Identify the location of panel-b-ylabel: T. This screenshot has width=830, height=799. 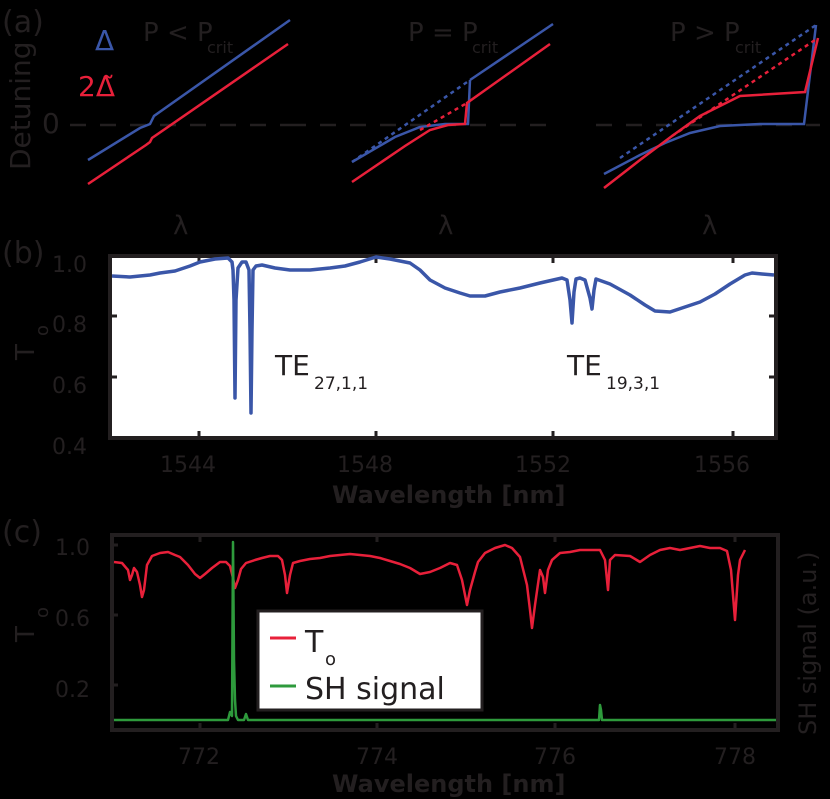
(26, 352).